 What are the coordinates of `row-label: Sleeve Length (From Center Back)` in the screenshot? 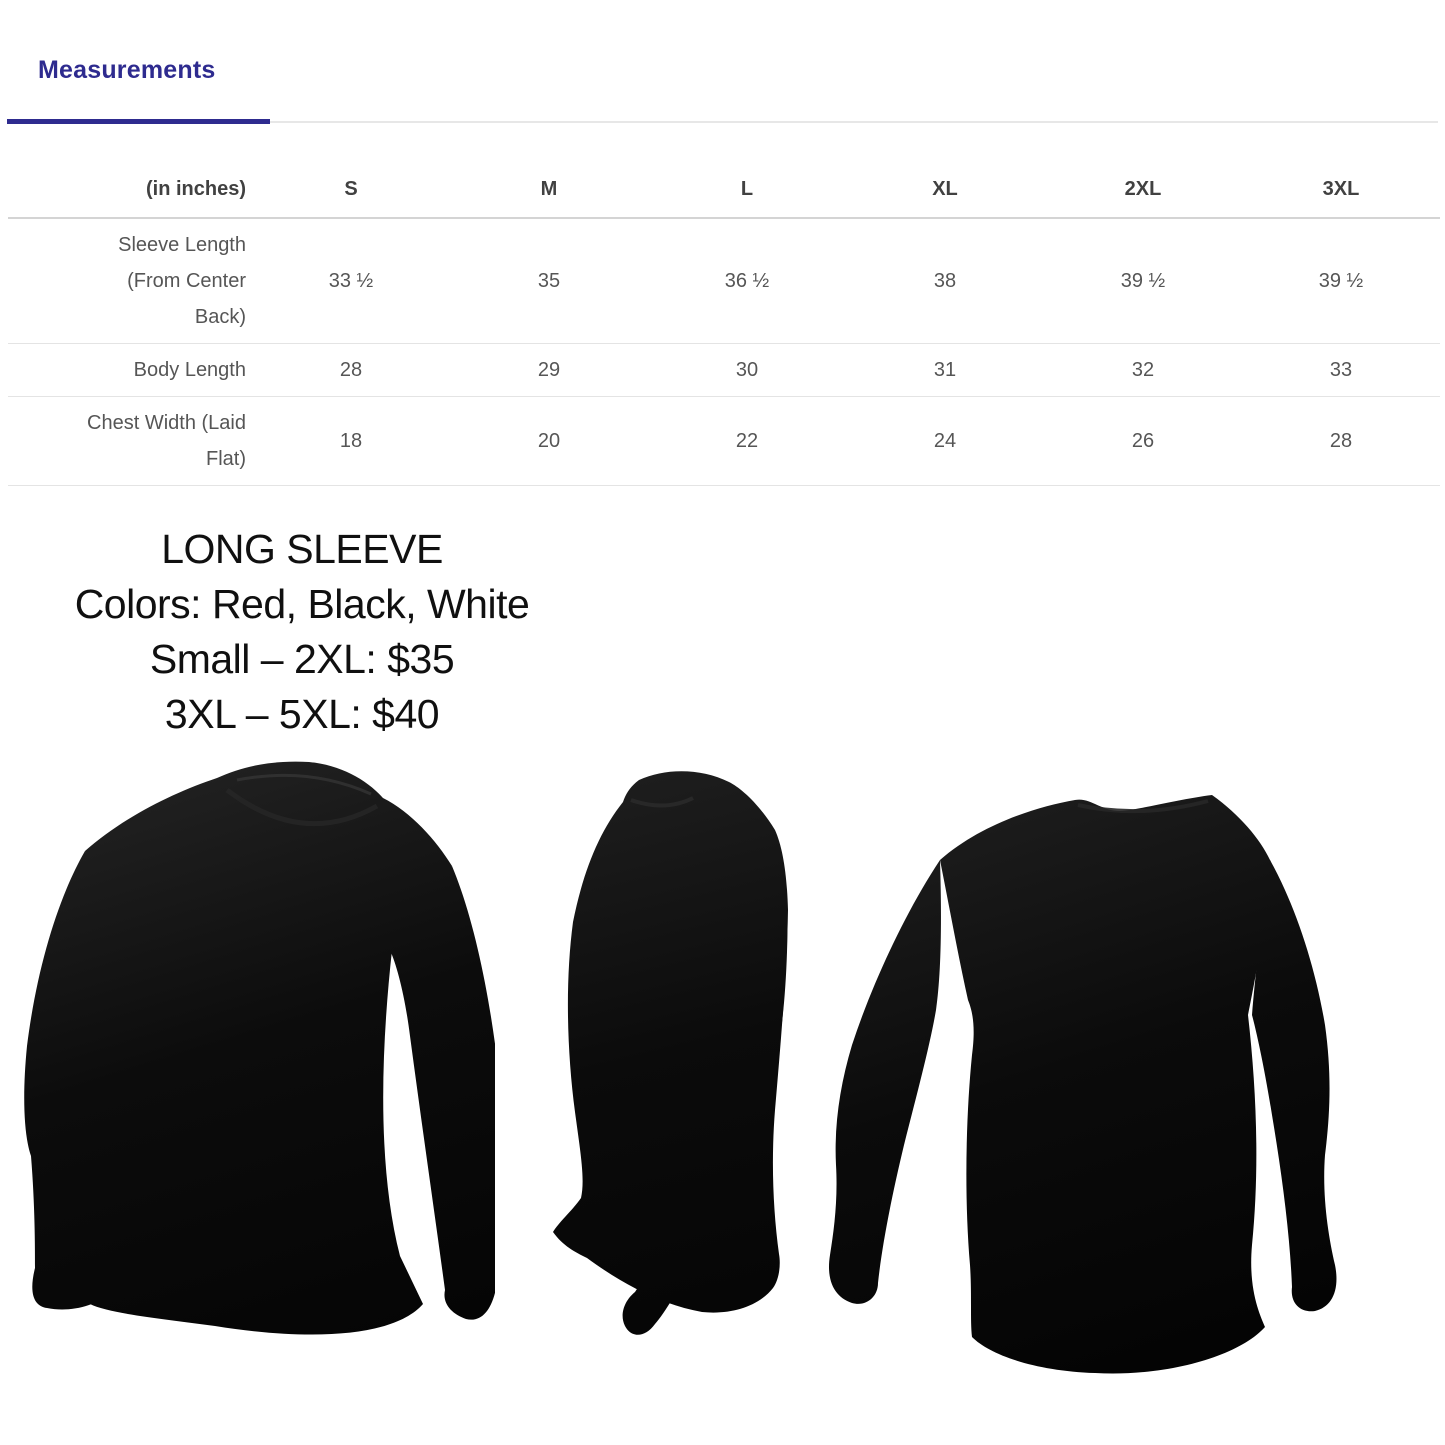 It's located at (130, 281).